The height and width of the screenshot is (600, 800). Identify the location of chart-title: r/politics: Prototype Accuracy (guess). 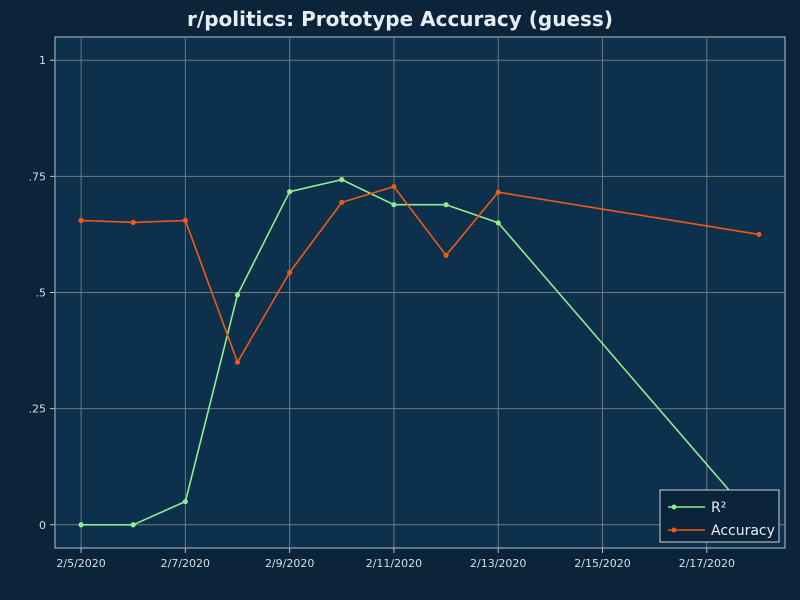
(400, 19).